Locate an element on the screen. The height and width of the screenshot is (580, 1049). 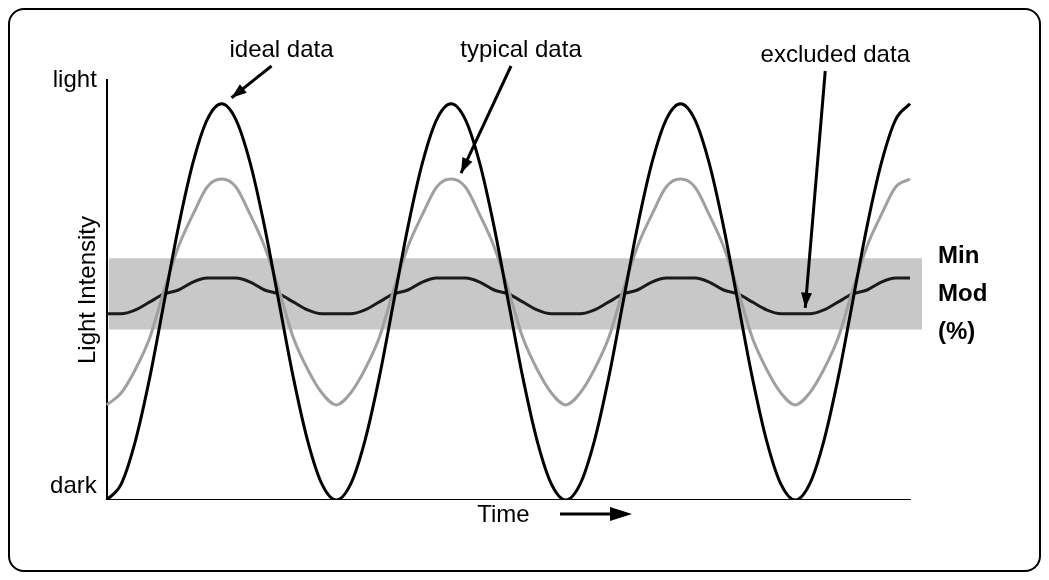
text: dark is located at coordinates (74, 484).